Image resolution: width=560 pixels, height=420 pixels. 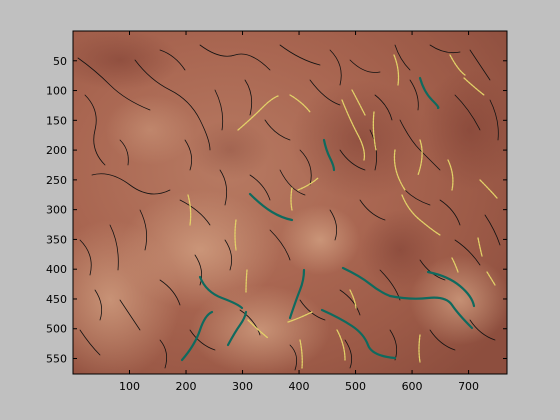 I want to click on x-tick-label: 300, so click(x=242, y=386).